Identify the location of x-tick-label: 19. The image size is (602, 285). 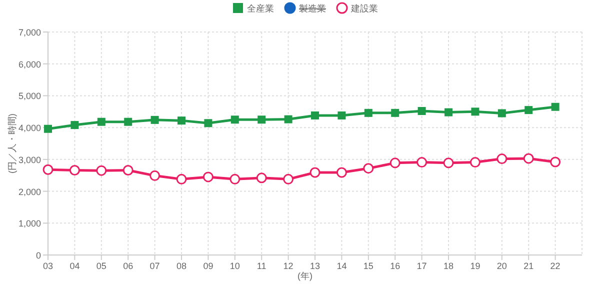
(475, 266).